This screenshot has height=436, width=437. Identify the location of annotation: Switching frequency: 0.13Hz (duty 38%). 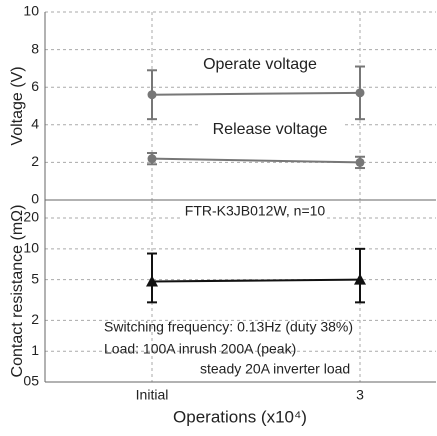
(228, 327).